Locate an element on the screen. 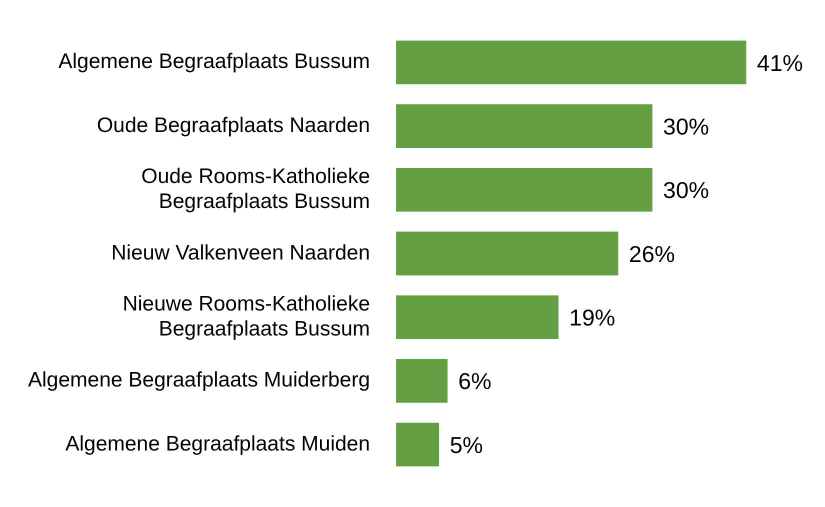 Image resolution: width=825 pixels, height=507 pixels. data-label: 5% is located at coordinates (466, 445).